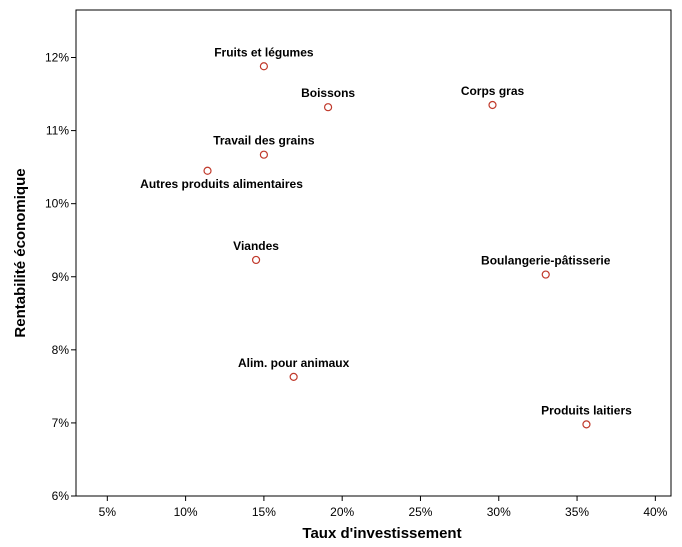 Image resolution: width=682 pixels, height=547 pixels. I want to click on point-label: Boulangerie-pâtisserie, so click(546, 261).